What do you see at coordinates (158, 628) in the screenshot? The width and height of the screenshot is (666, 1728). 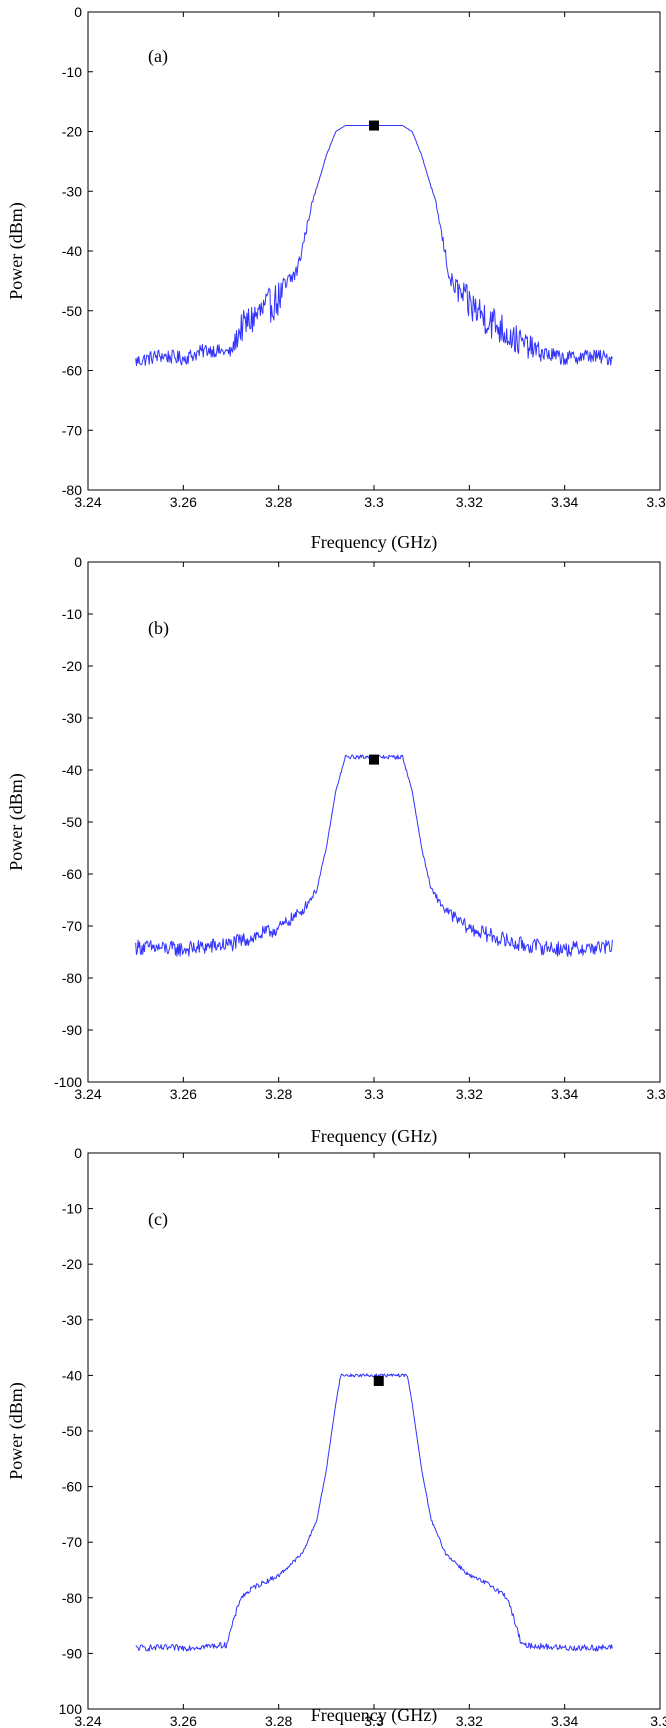 I see `panel-label: (b)` at bounding box center [158, 628].